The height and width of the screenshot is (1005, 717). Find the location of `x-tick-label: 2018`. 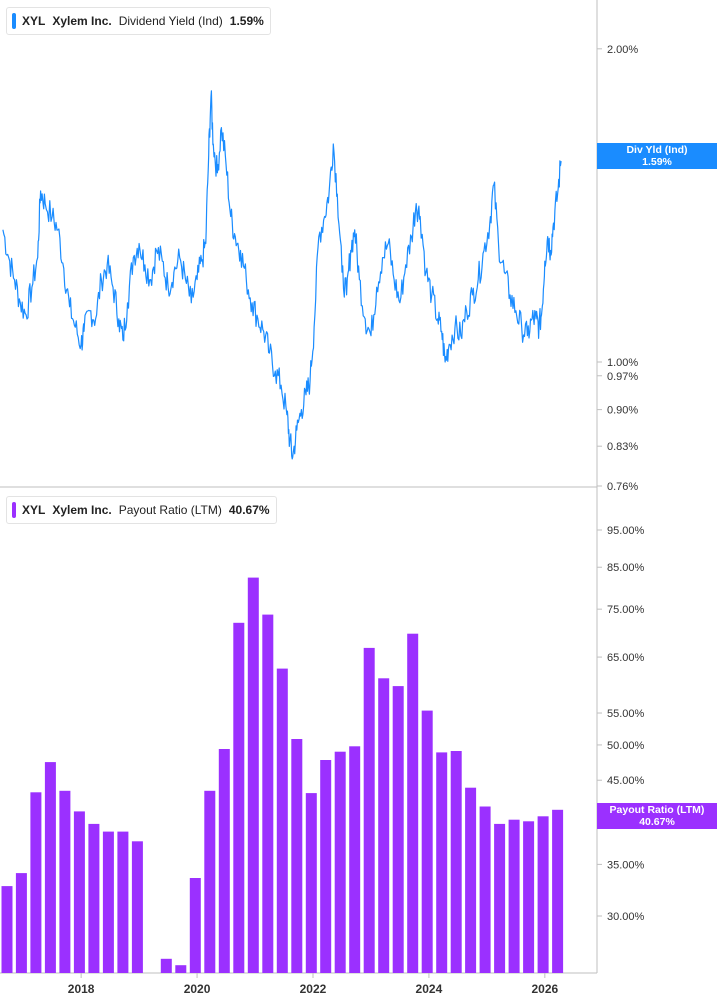

x-tick-label: 2018 is located at coordinates (81, 989).